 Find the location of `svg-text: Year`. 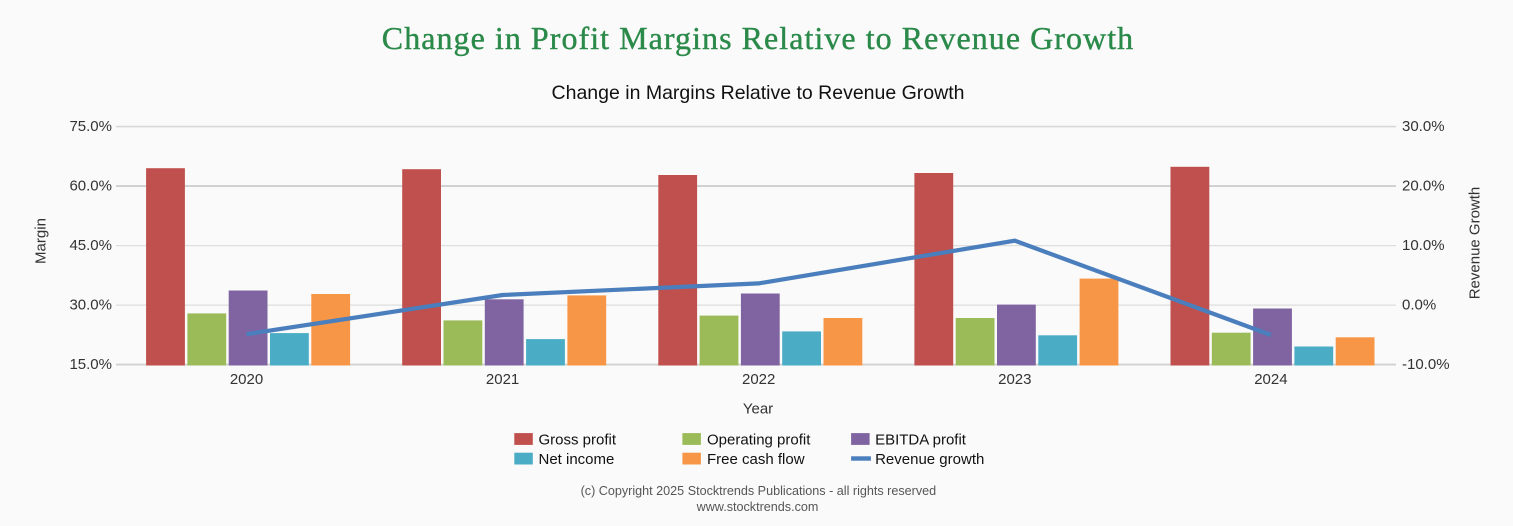

svg-text: Year is located at coordinates (758, 409).